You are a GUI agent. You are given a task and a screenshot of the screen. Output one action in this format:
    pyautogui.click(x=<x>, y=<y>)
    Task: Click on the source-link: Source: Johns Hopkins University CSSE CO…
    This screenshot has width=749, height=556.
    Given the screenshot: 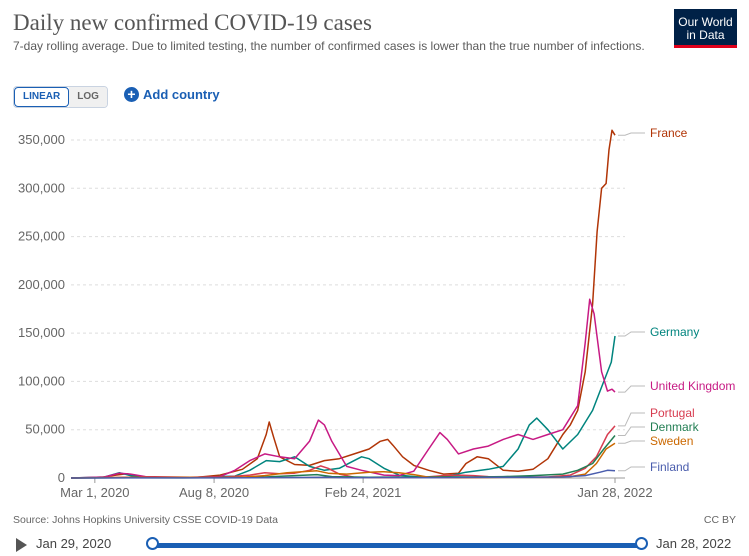 What is the action you would take?
    pyautogui.click(x=145, y=520)
    